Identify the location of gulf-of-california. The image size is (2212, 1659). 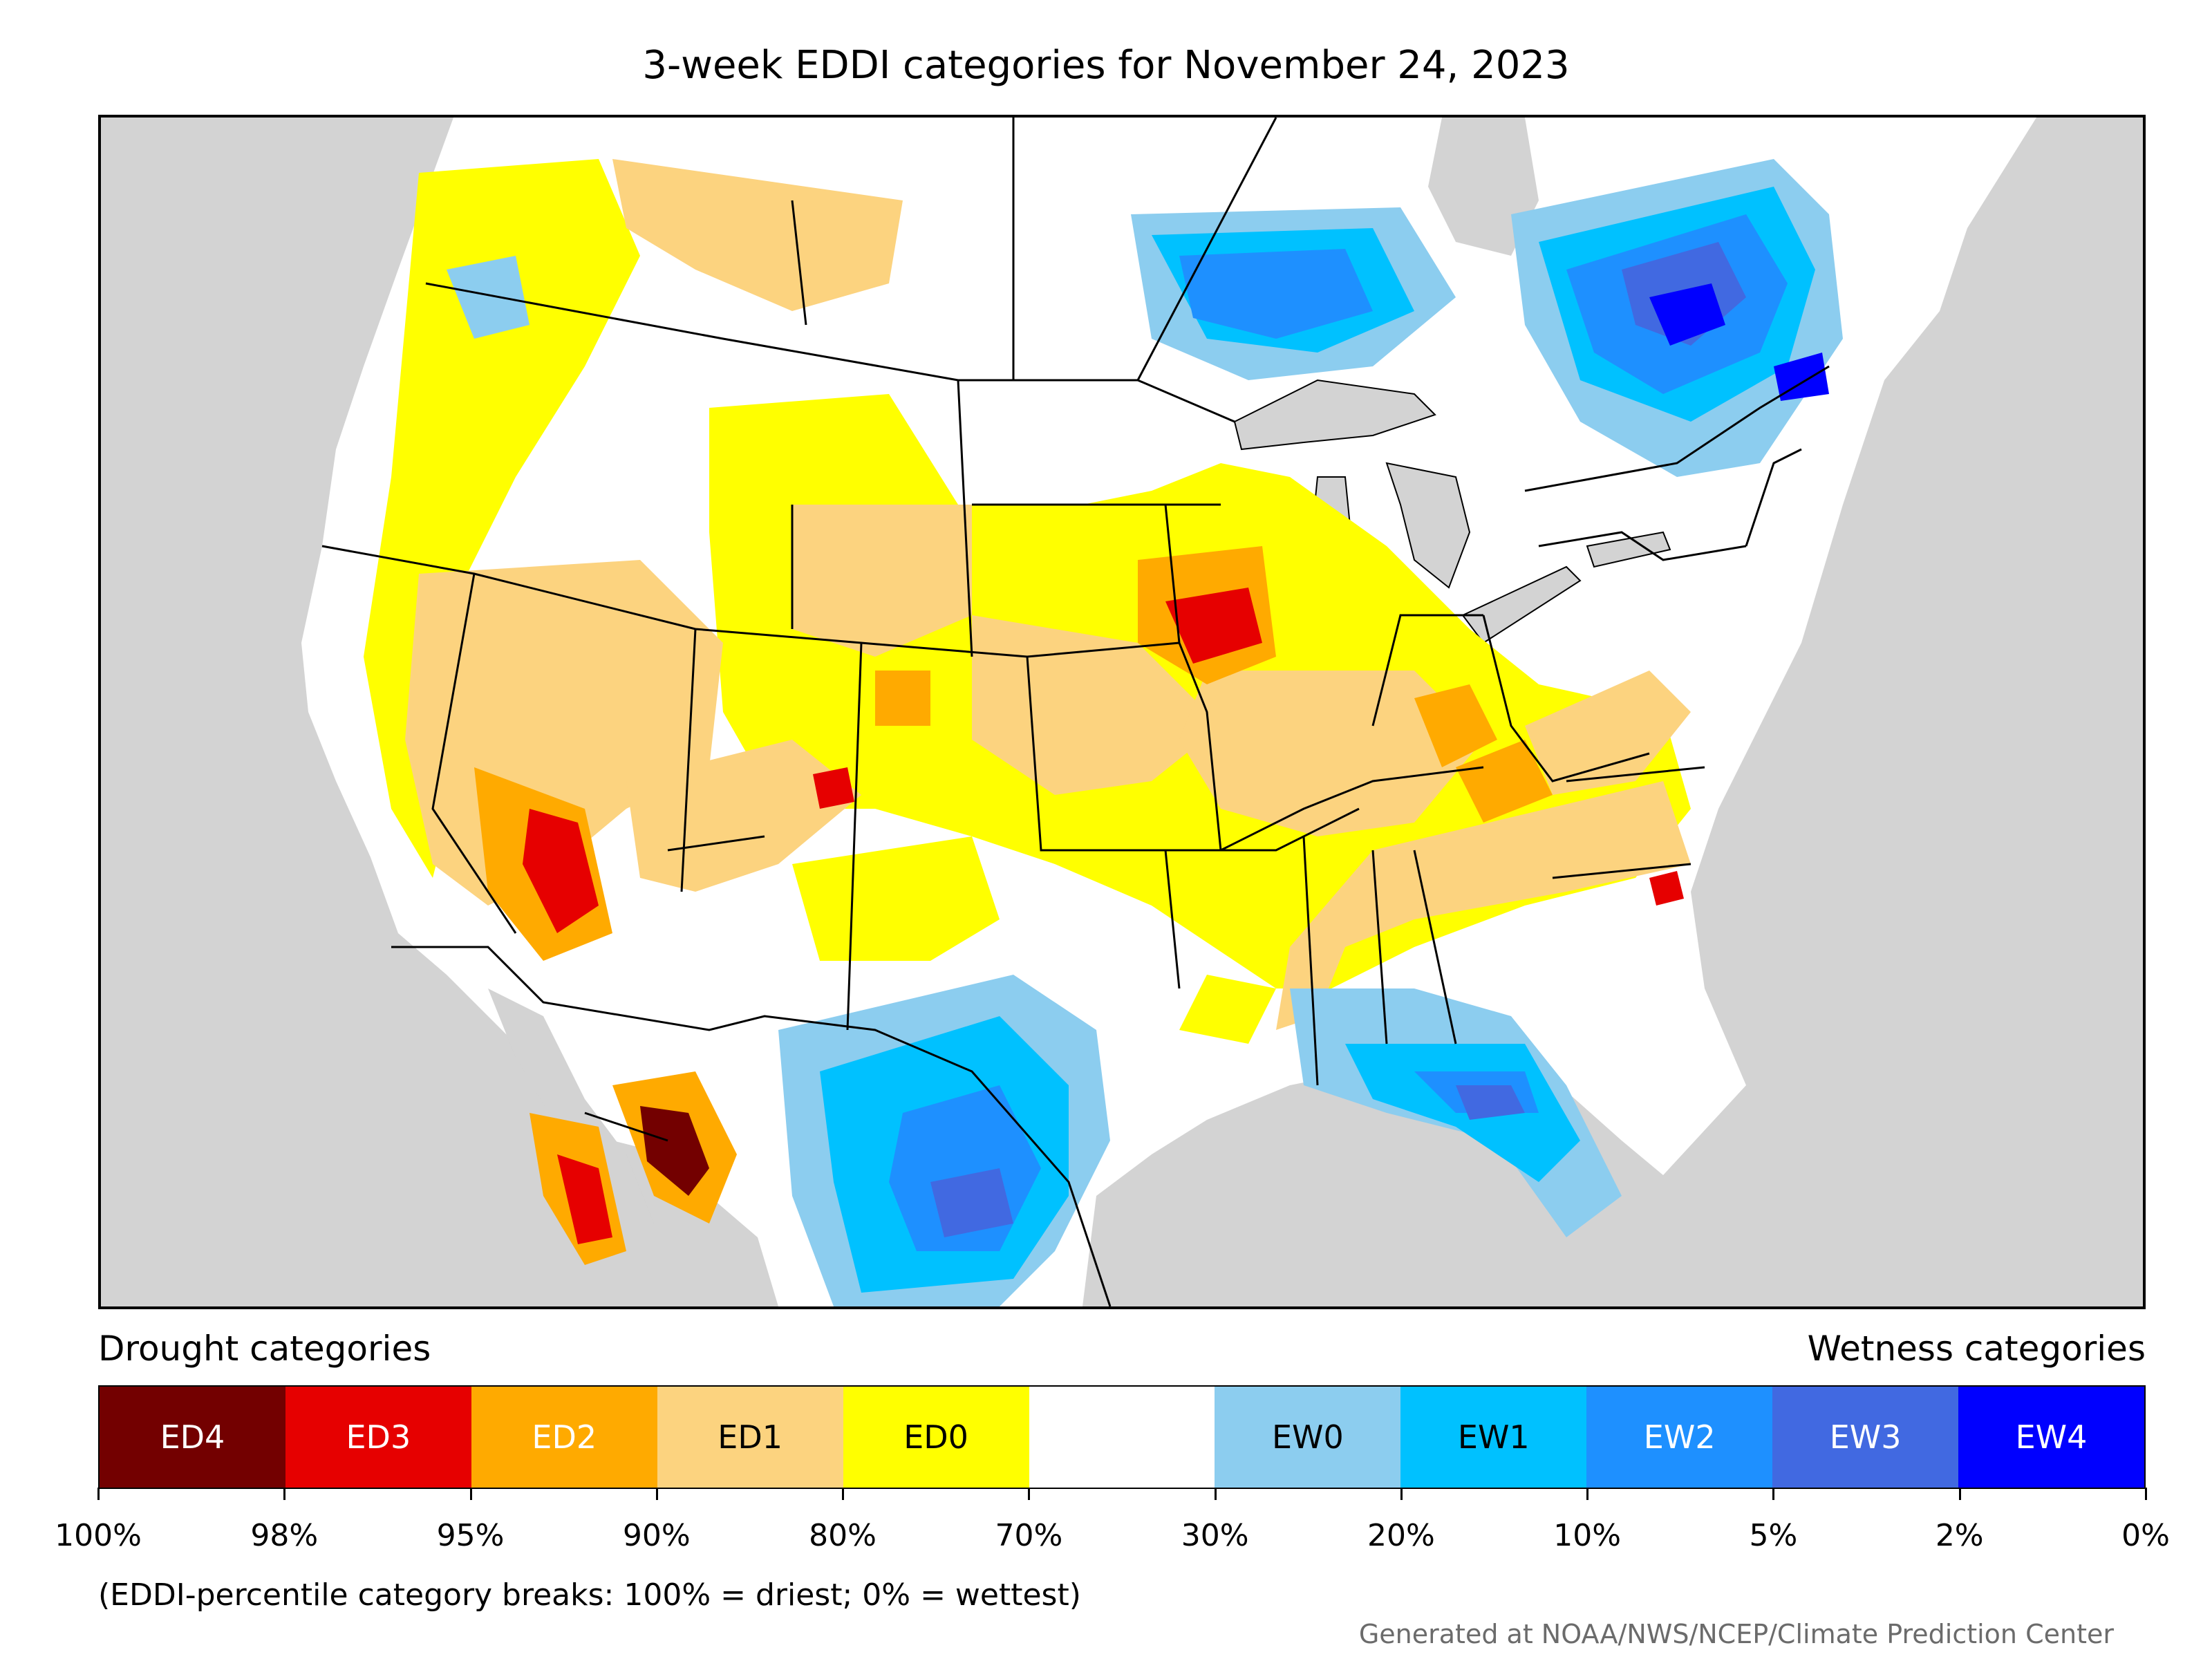
(571, 1112).